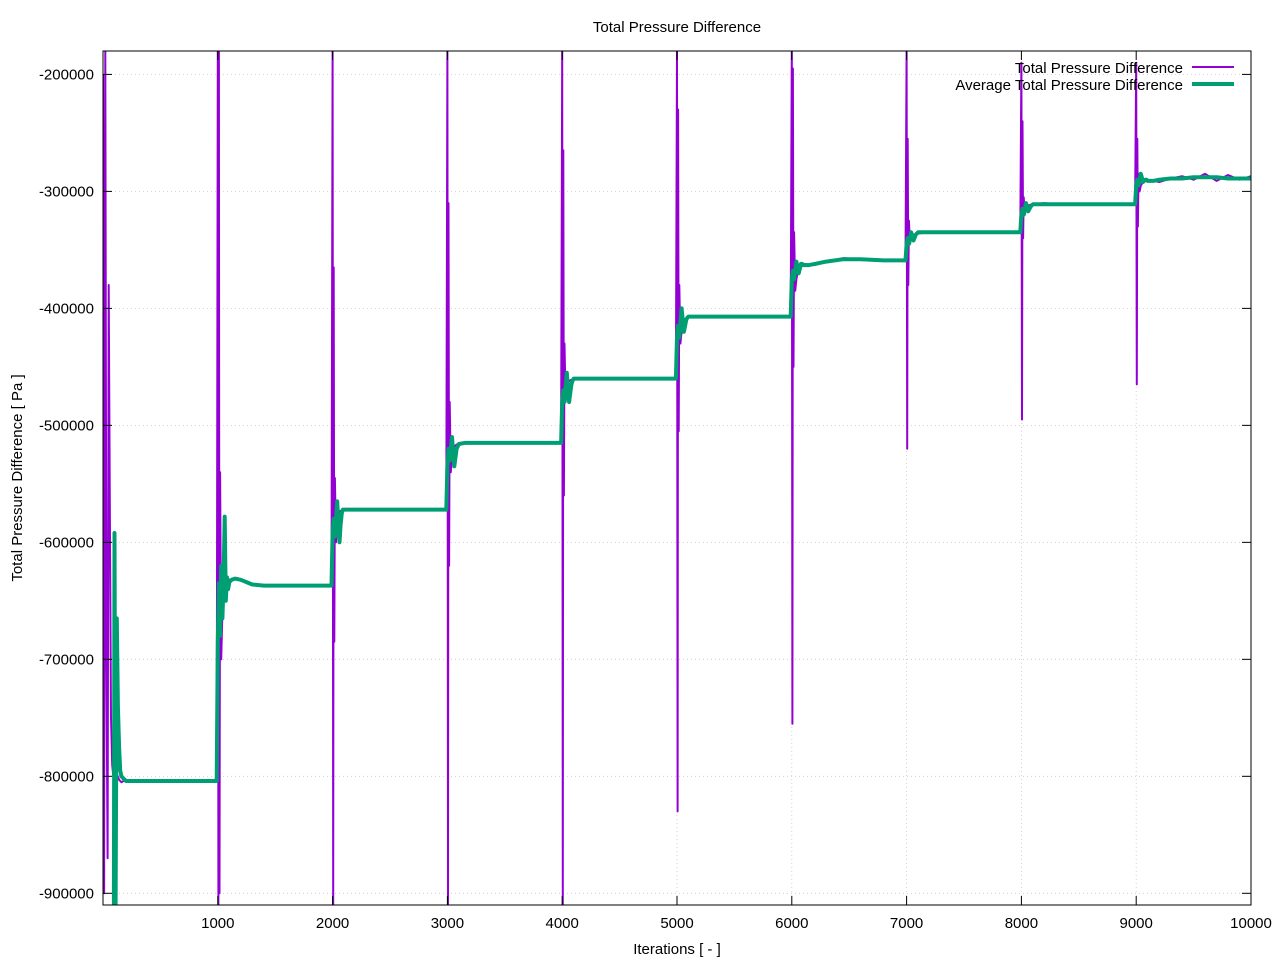 The image size is (1280, 965). I want to click on x-tick-label: 6000, so click(791, 923).